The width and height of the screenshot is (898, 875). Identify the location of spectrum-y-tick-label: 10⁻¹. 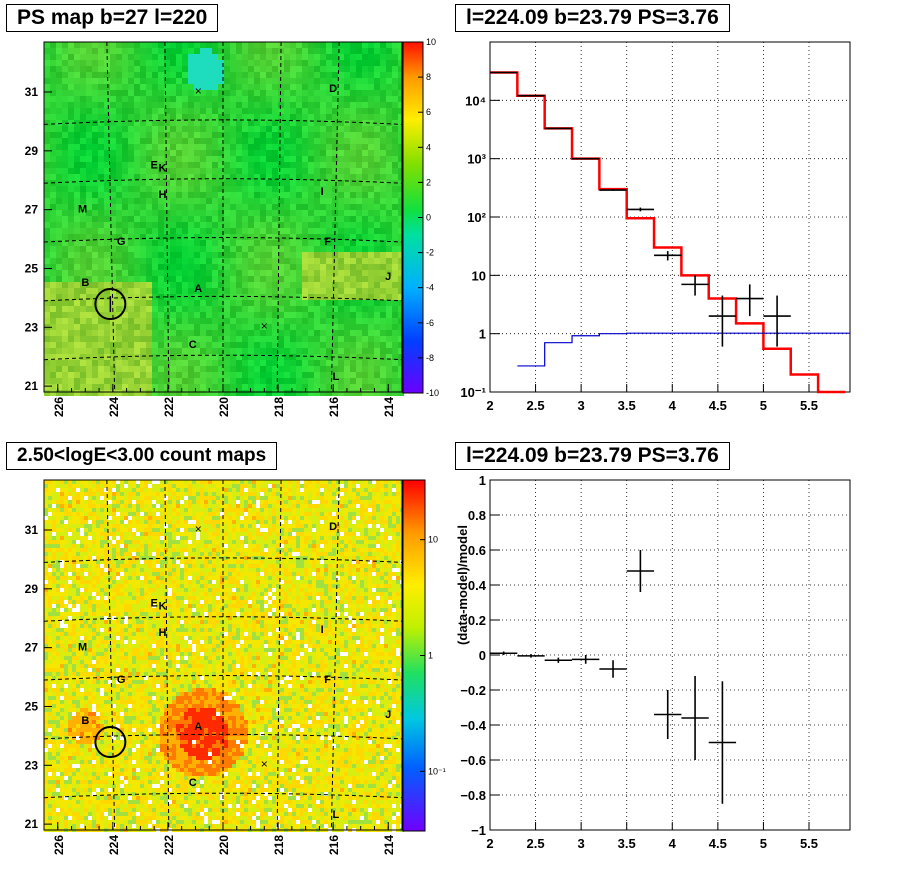
(473, 392).